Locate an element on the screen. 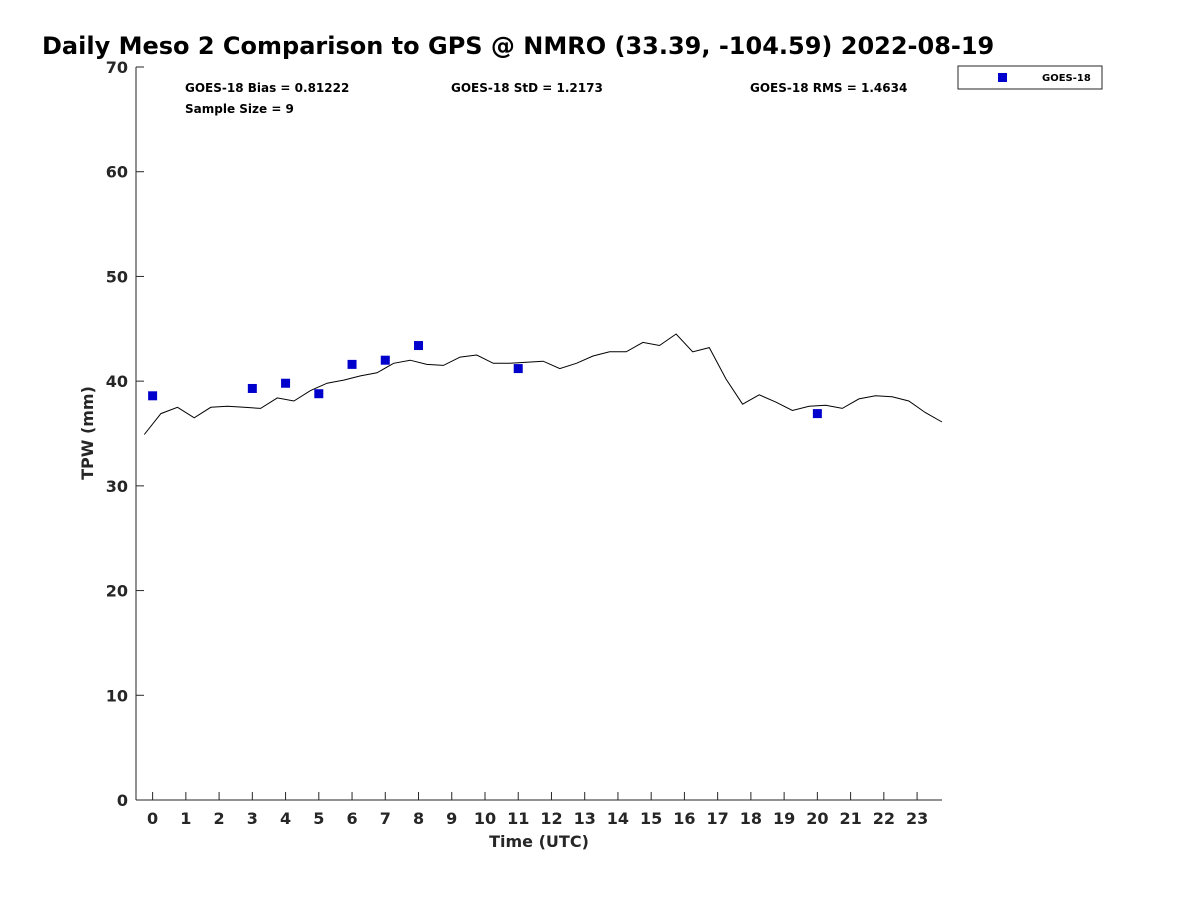 This screenshot has width=1200, height=900. x-tick-label: 13 is located at coordinates (585, 818).